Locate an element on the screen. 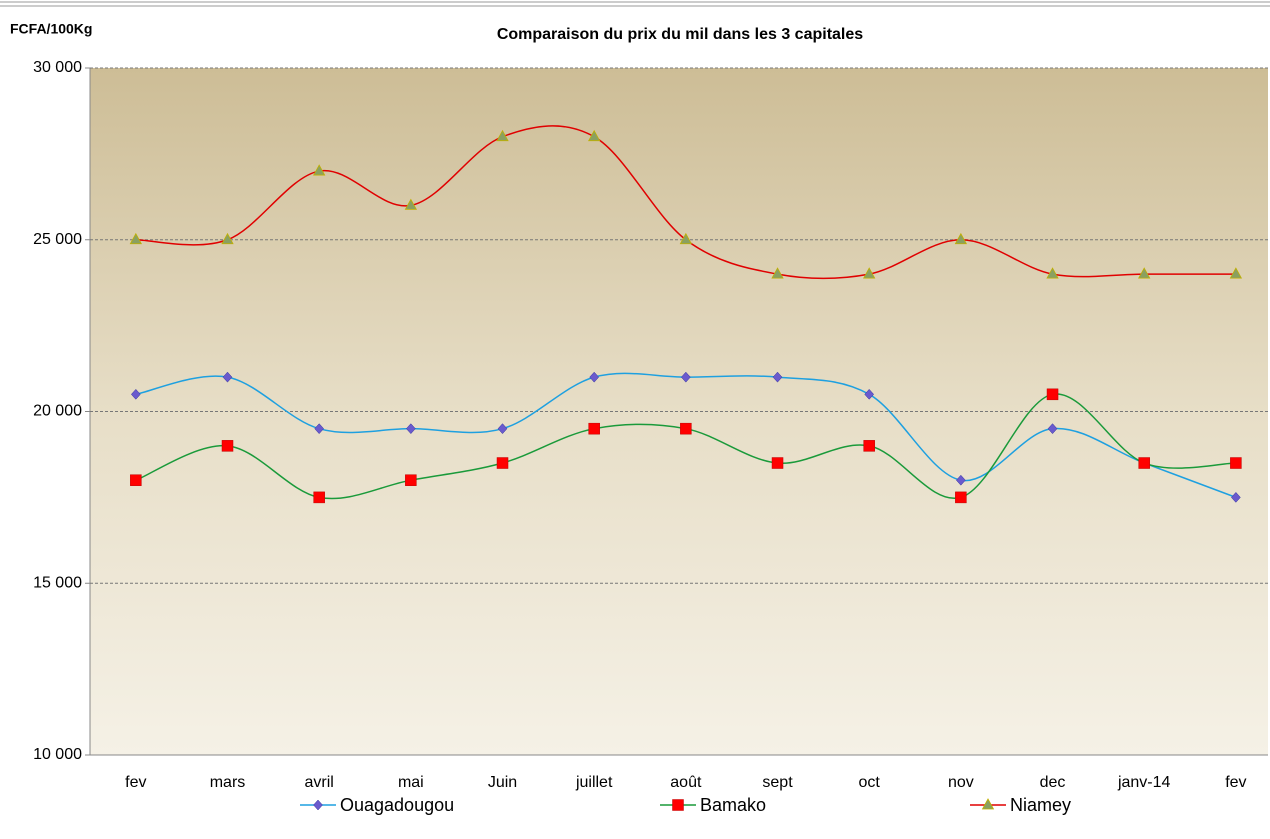 This screenshot has height=839, width=1270. legend-label: Bamako is located at coordinates (733, 805).